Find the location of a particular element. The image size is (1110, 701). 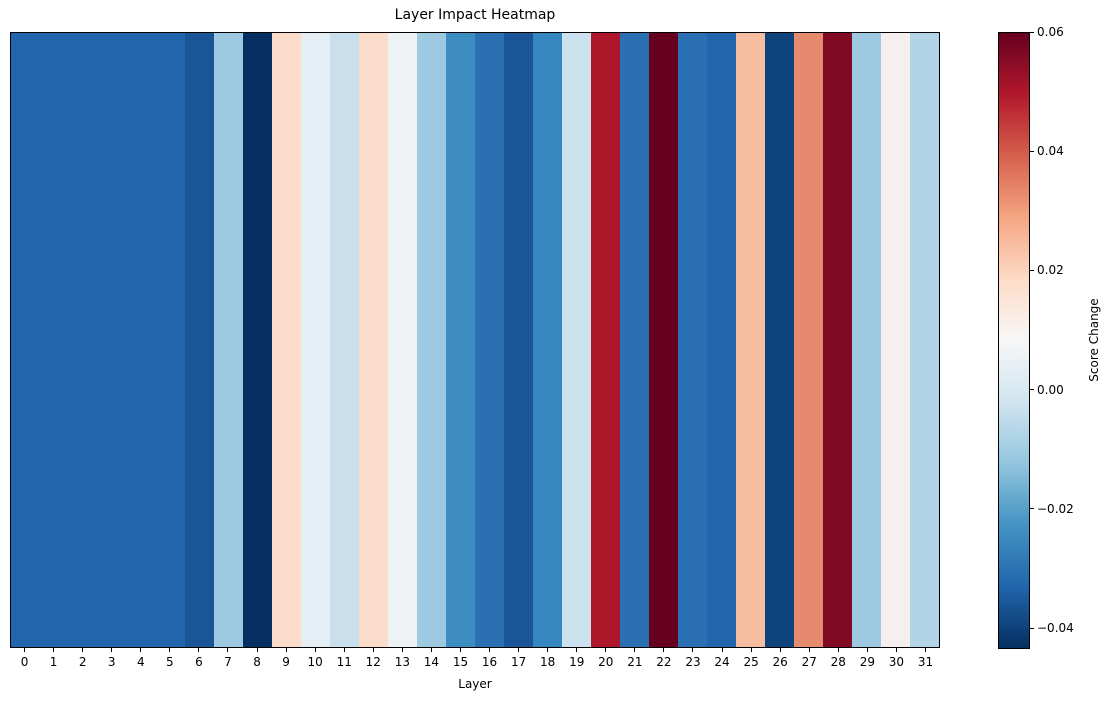

x-tick-label: 3 is located at coordinates (111, 662).